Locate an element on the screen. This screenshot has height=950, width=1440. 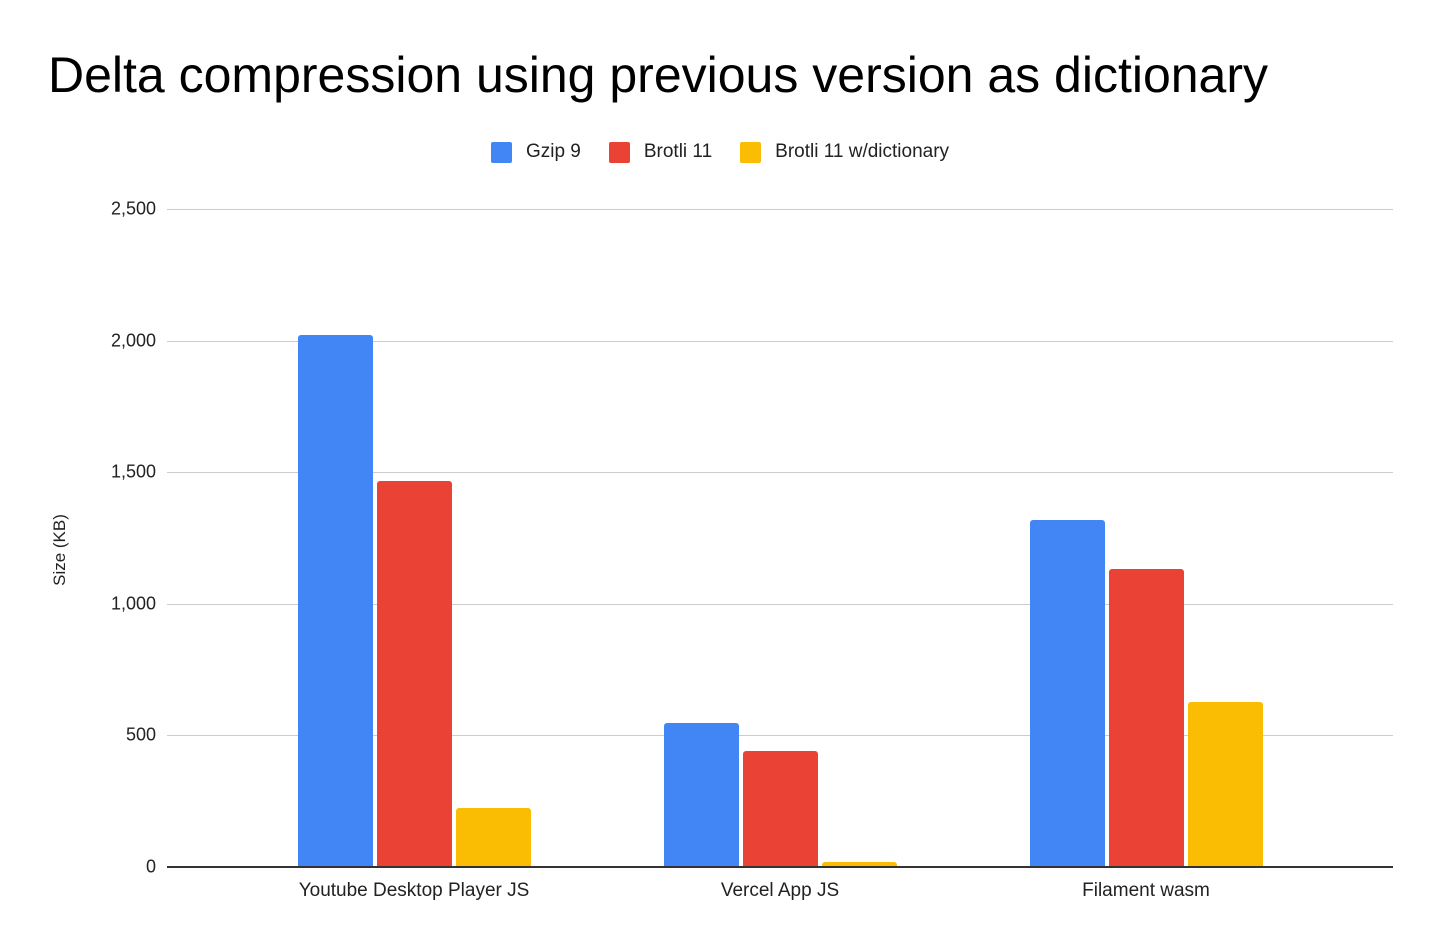
legend-label: Gzip 9 is located at coordinates (553, 151).